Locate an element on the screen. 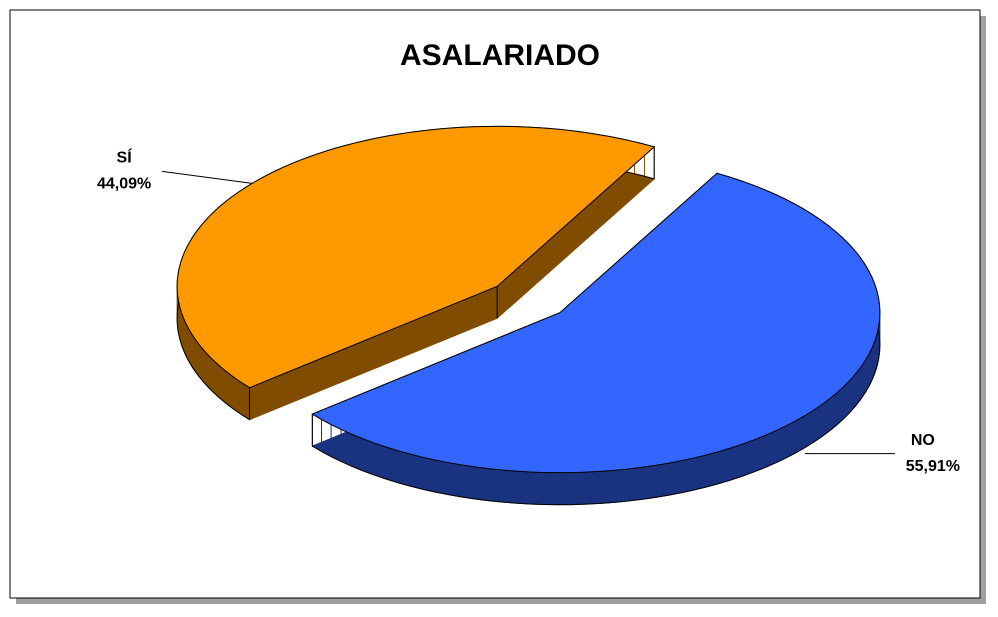 The width and height of the screenshot is (998, 617). value-label: 44,09% is located at coordinates (124, 184).